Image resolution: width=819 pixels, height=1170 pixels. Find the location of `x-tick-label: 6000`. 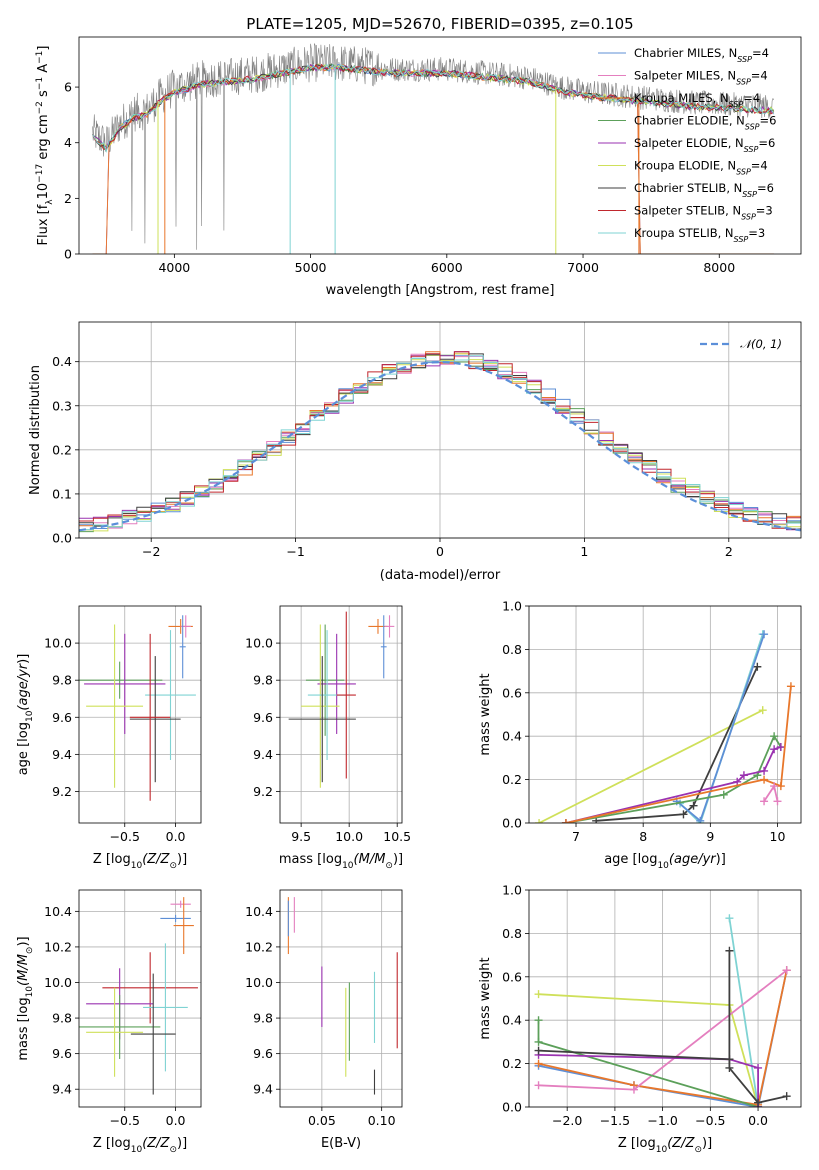

x-tick-label: 6000 is located at coordinates (447, 267).